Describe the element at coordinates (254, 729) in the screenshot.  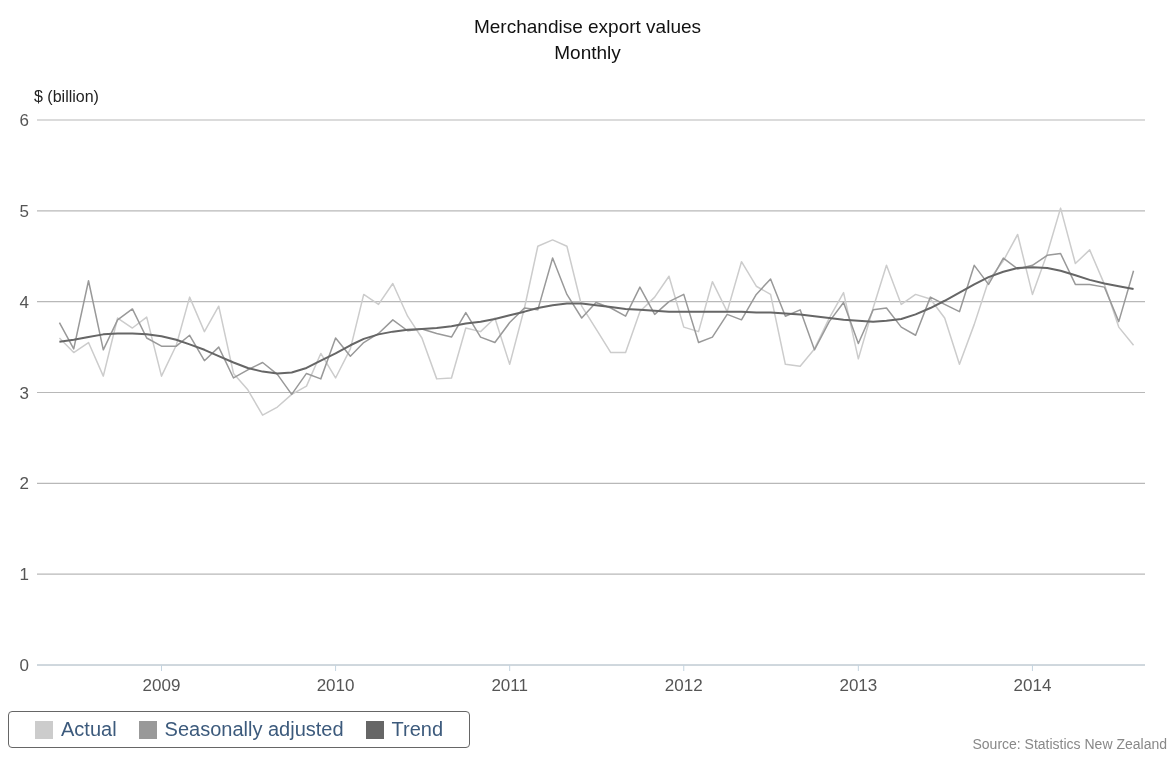
I see `legend-label: Seasonally adjusted` at that location.